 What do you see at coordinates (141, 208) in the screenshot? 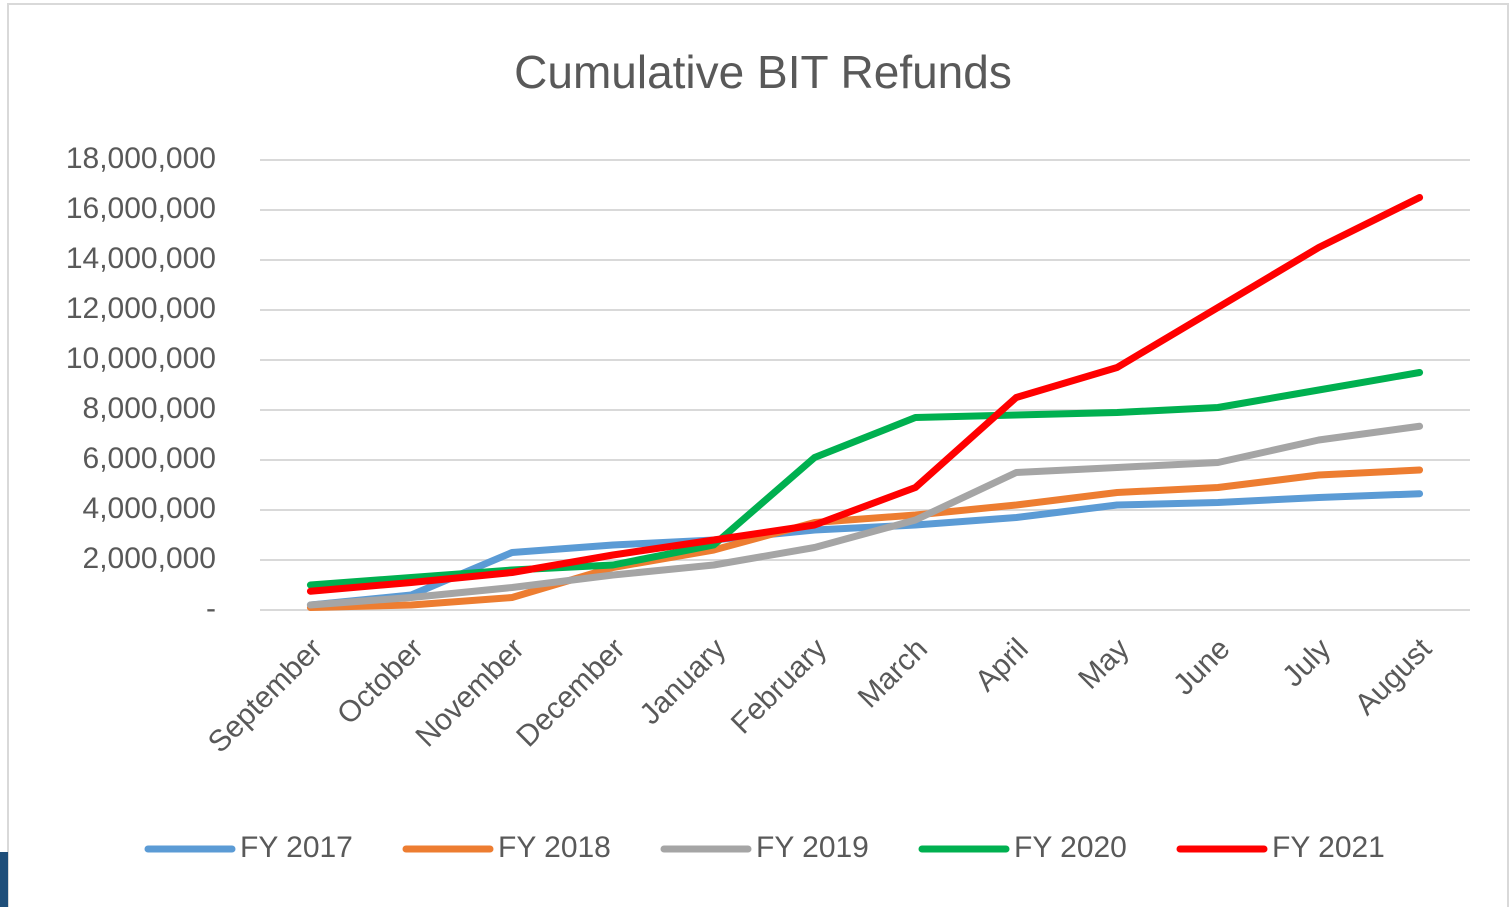
I see `y-tick-label: 16,000,000` at bounding box center [141, 208].